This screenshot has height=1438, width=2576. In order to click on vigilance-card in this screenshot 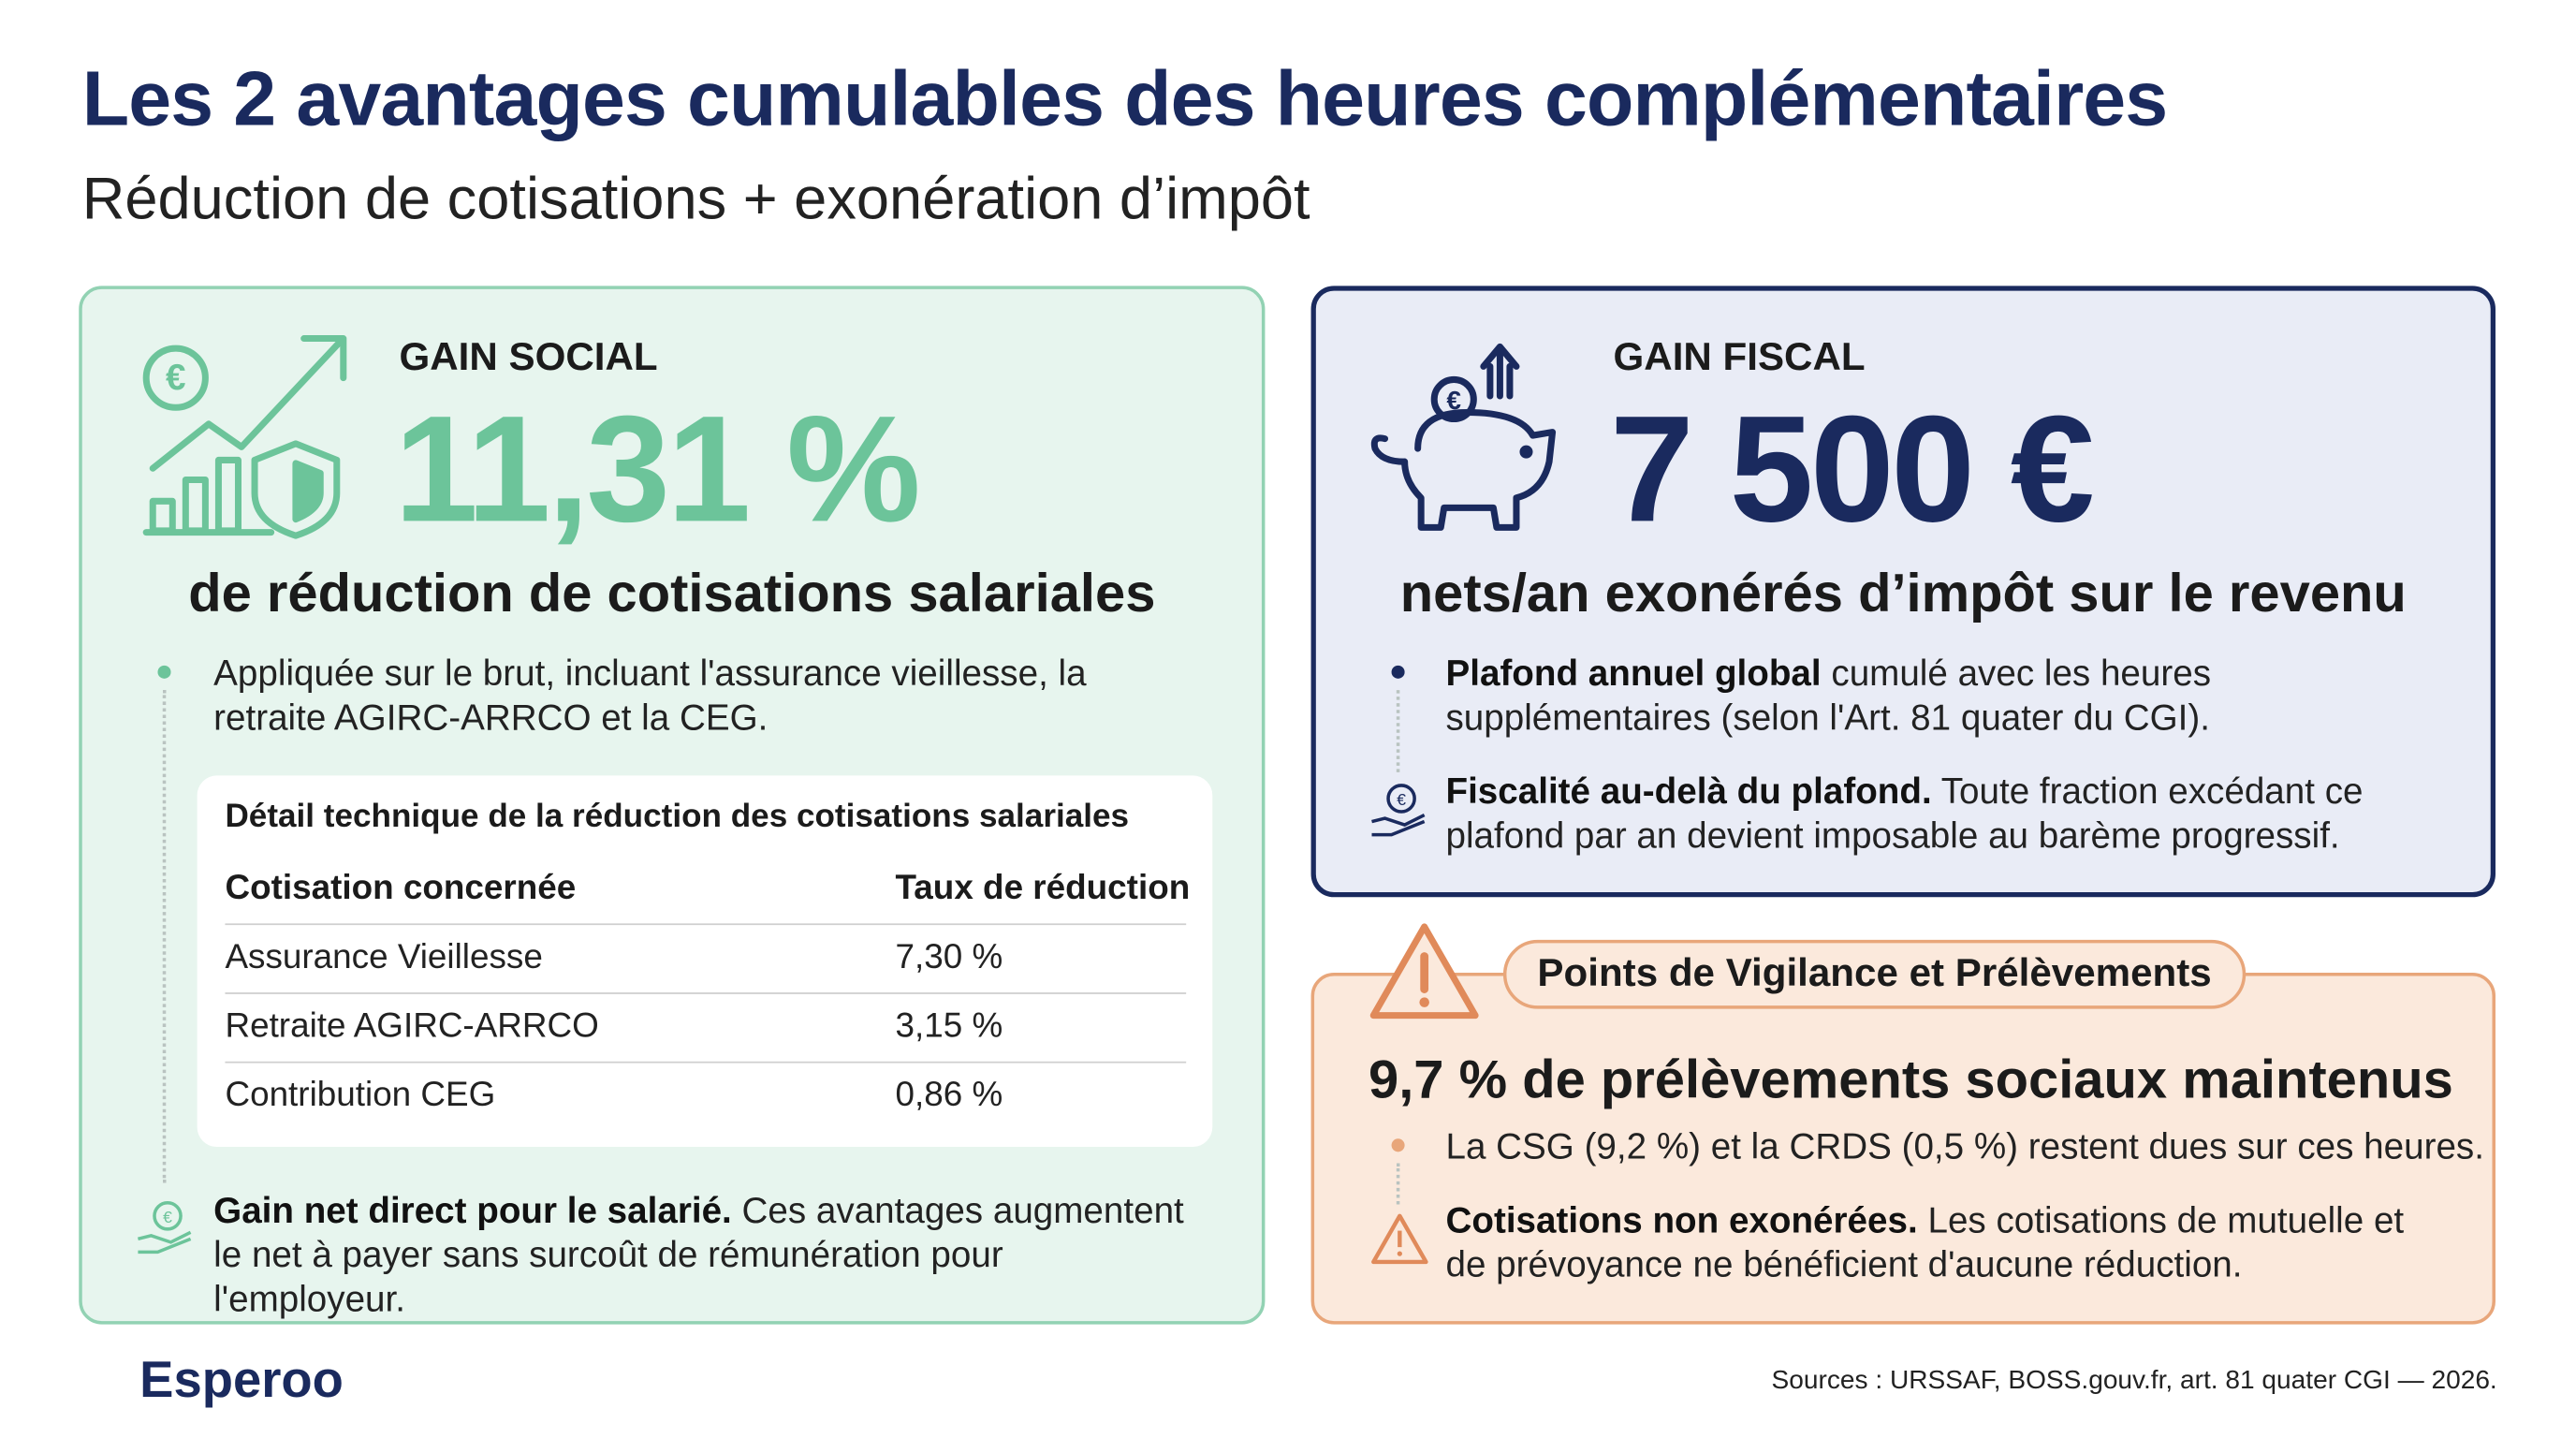, I will do `click(1903, 1149)`.